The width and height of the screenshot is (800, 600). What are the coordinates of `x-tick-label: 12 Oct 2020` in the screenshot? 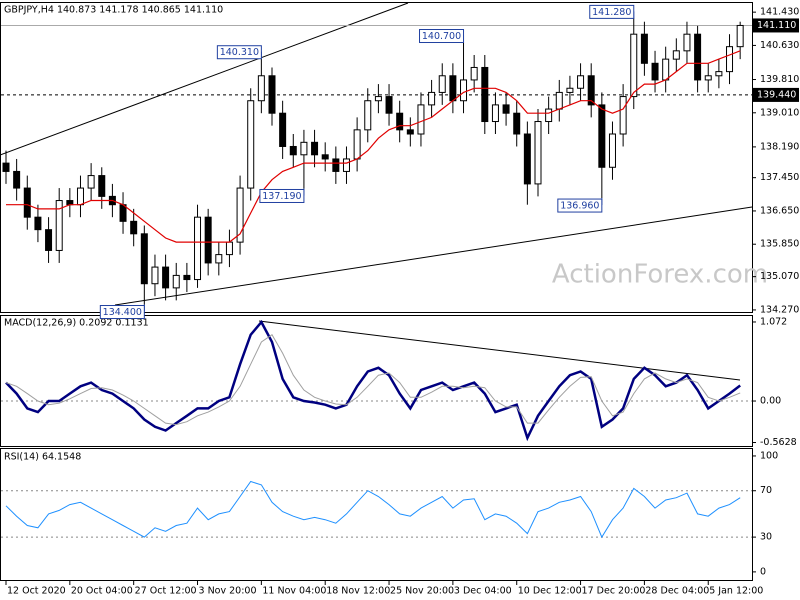 It's located at (36, 591).